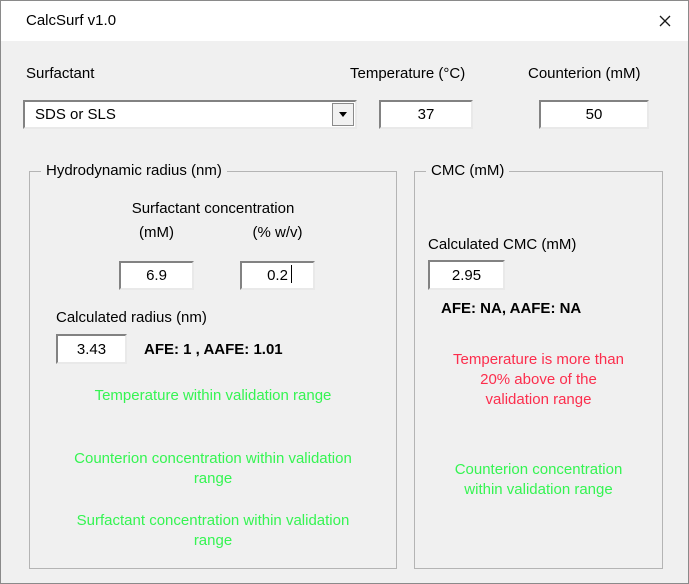  I want to click on concentration-wv-input, so click(277, 275).